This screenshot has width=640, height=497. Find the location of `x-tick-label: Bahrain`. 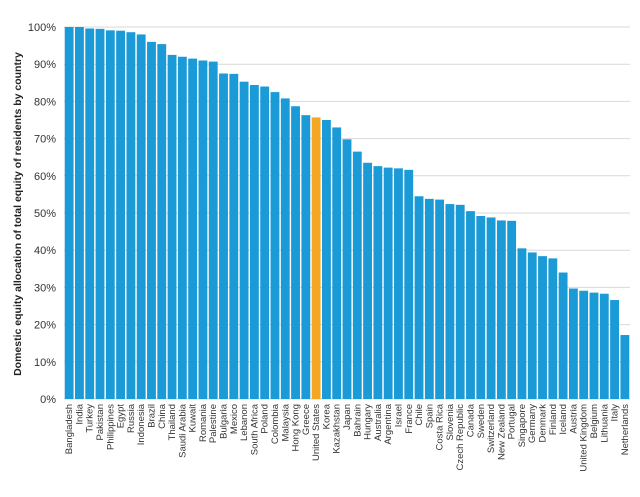

x-tick-label: Bahrain is located at coordinates (357, 420).